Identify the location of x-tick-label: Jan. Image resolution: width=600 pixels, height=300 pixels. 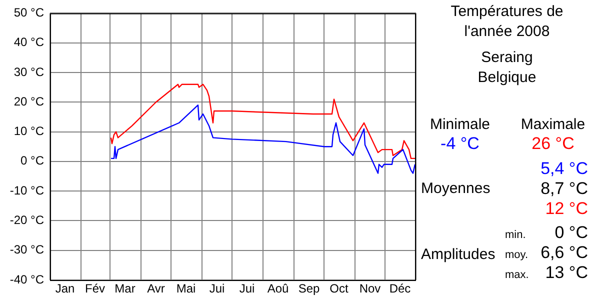
(65, 289).